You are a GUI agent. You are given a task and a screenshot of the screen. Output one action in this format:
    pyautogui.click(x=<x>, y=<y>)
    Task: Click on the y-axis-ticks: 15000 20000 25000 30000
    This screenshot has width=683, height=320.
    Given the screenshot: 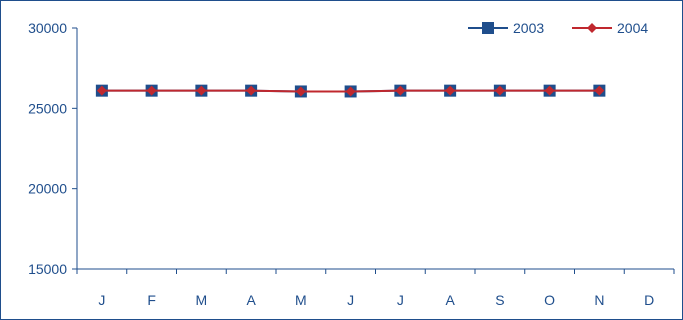 What is the action you would take?
    pyautogui.click(x=52, y=148)
    